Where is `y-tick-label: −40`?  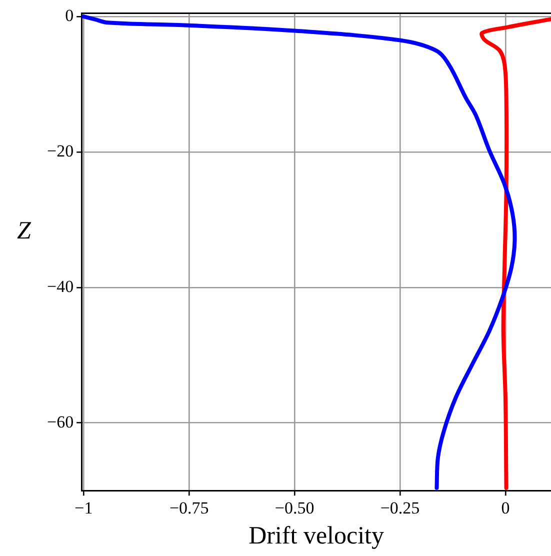 y-tick-label: −40 is located at coordinates (60, 286).